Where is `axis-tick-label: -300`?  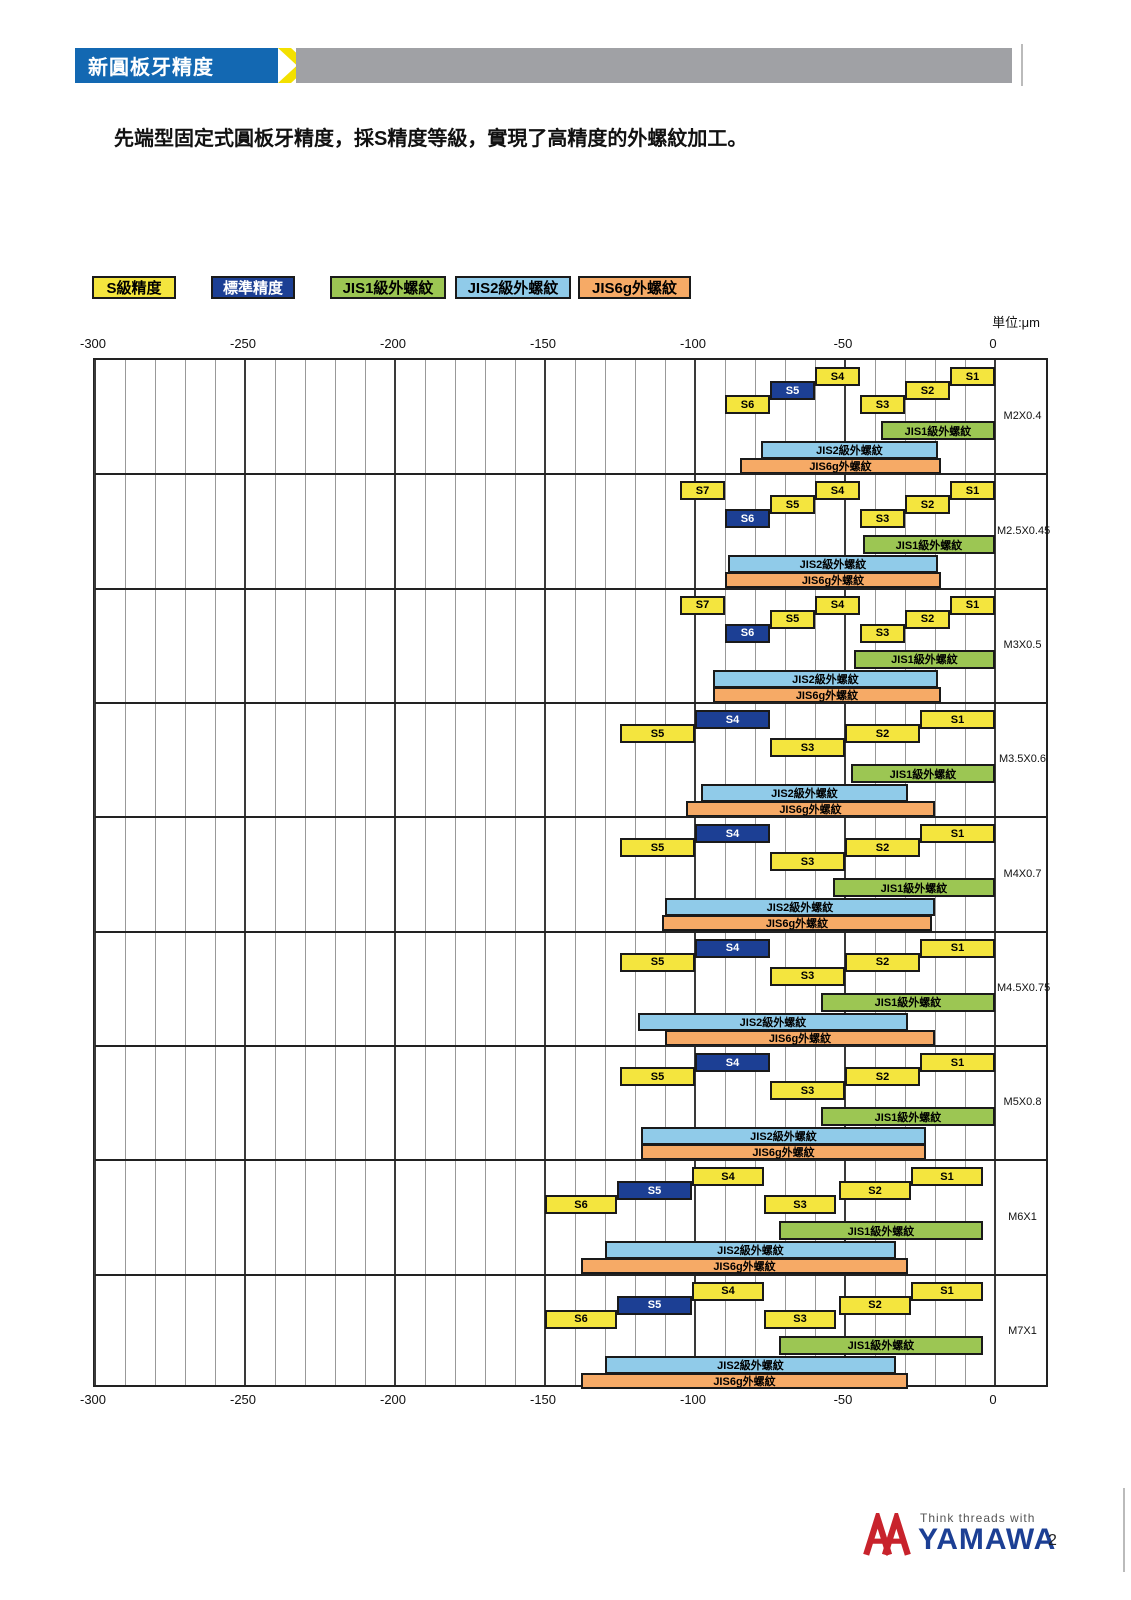 axis-tick-label: -300 is located at coordinates (93, 1399).